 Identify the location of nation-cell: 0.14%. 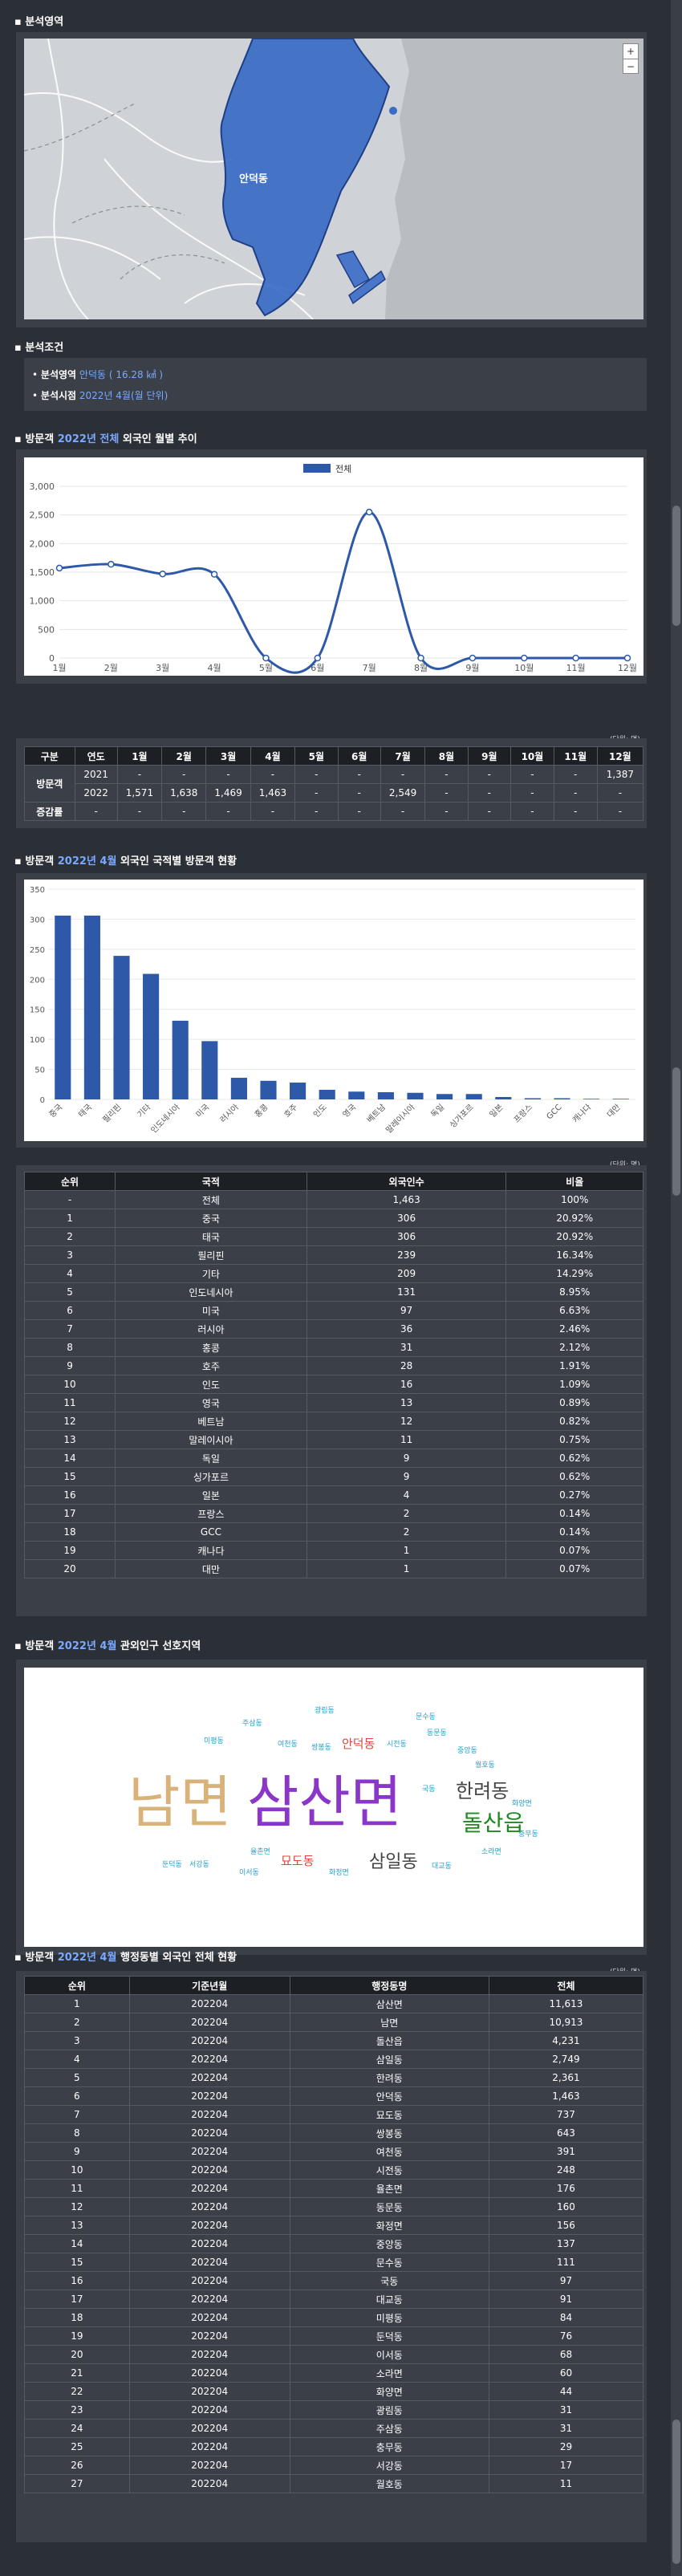
(574, 1513).